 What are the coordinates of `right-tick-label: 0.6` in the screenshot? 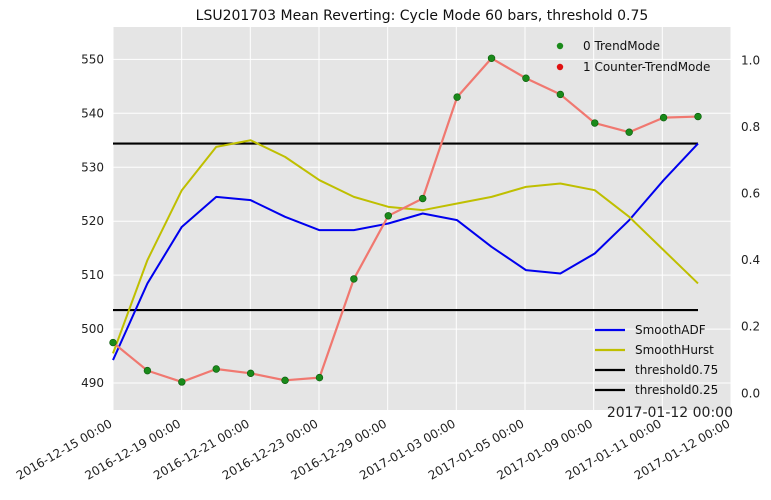 It's located at (750, 194).